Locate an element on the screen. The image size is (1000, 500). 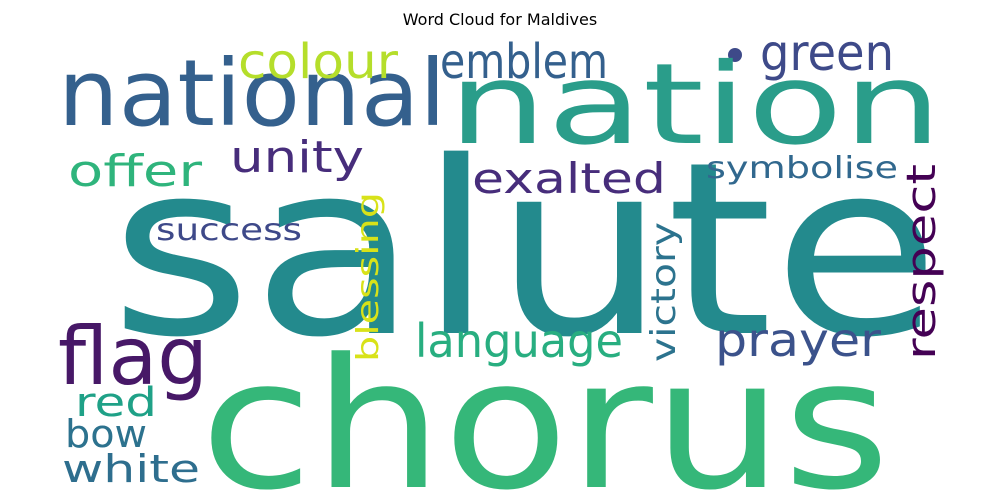
word-prayer: prayer is located at coordinates (798, 340).